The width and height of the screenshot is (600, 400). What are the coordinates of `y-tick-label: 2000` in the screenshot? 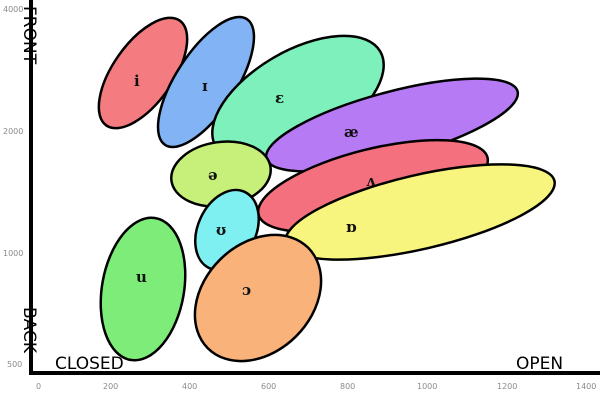 It's located at (13, 131).